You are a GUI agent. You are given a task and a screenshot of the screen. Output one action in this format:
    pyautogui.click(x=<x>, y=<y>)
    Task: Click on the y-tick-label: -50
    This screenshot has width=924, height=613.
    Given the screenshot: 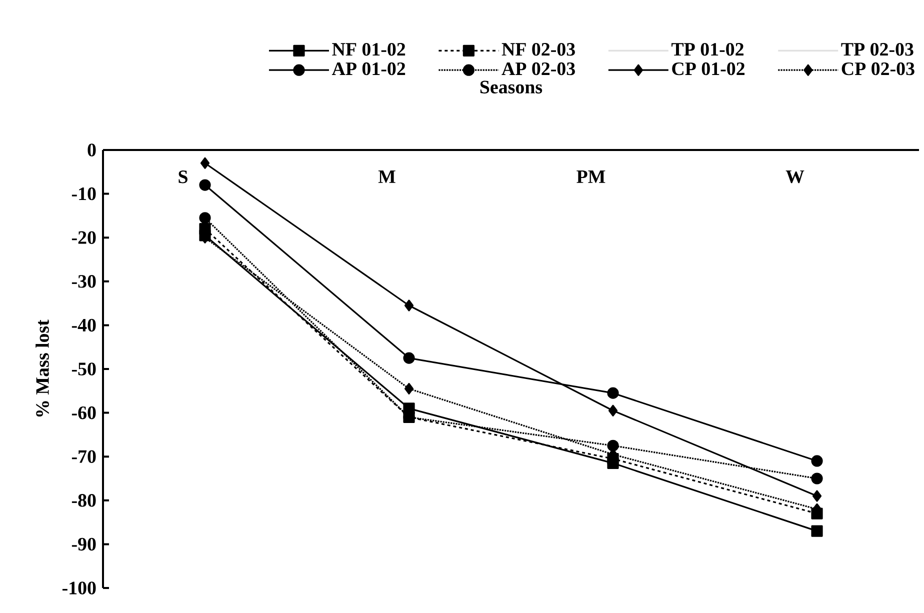 What is the action you would take?
    pyautogui.click(x=84, y=369)
    